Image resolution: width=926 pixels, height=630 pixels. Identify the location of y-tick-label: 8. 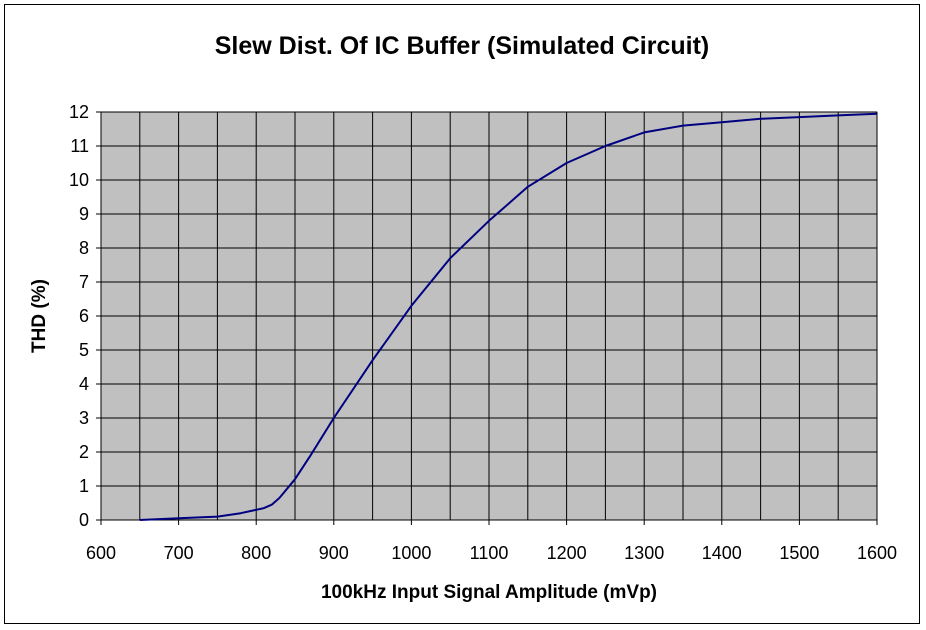
(84, 248).